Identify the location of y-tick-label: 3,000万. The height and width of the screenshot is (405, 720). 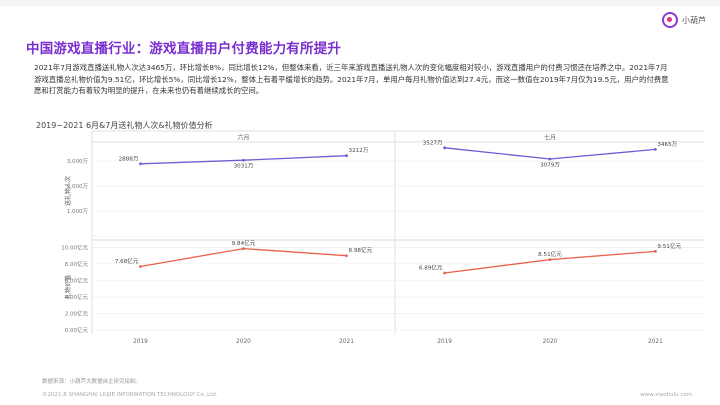
(78, 161).